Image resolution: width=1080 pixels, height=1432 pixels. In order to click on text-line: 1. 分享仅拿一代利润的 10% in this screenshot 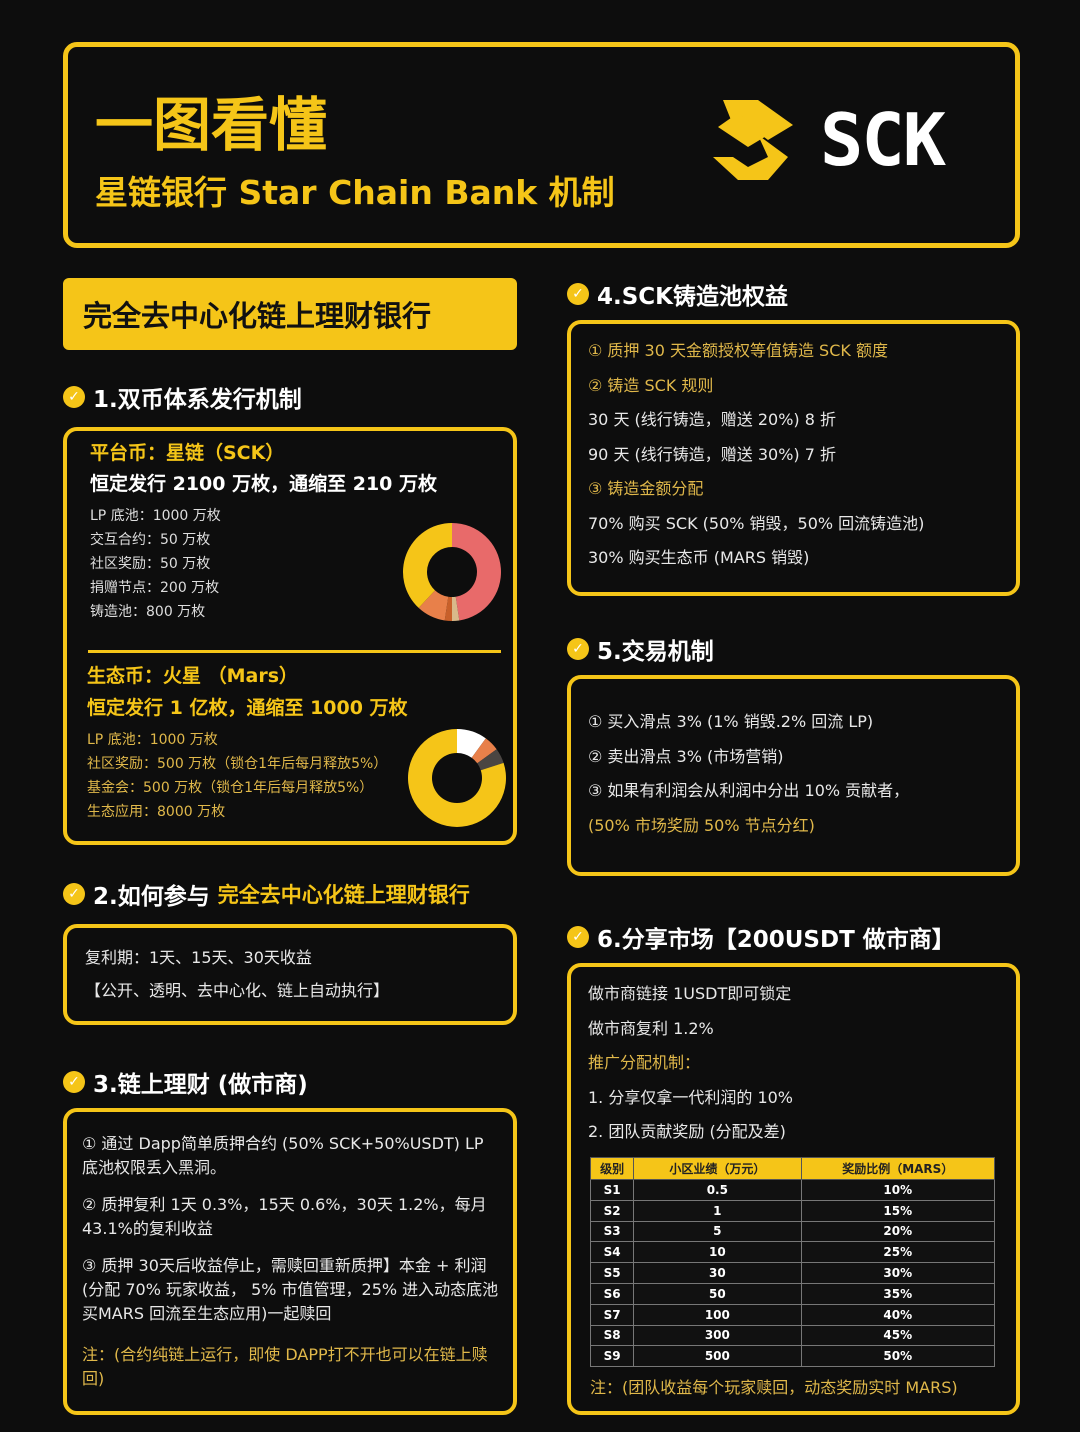, I will do `click(691, 1097)`.